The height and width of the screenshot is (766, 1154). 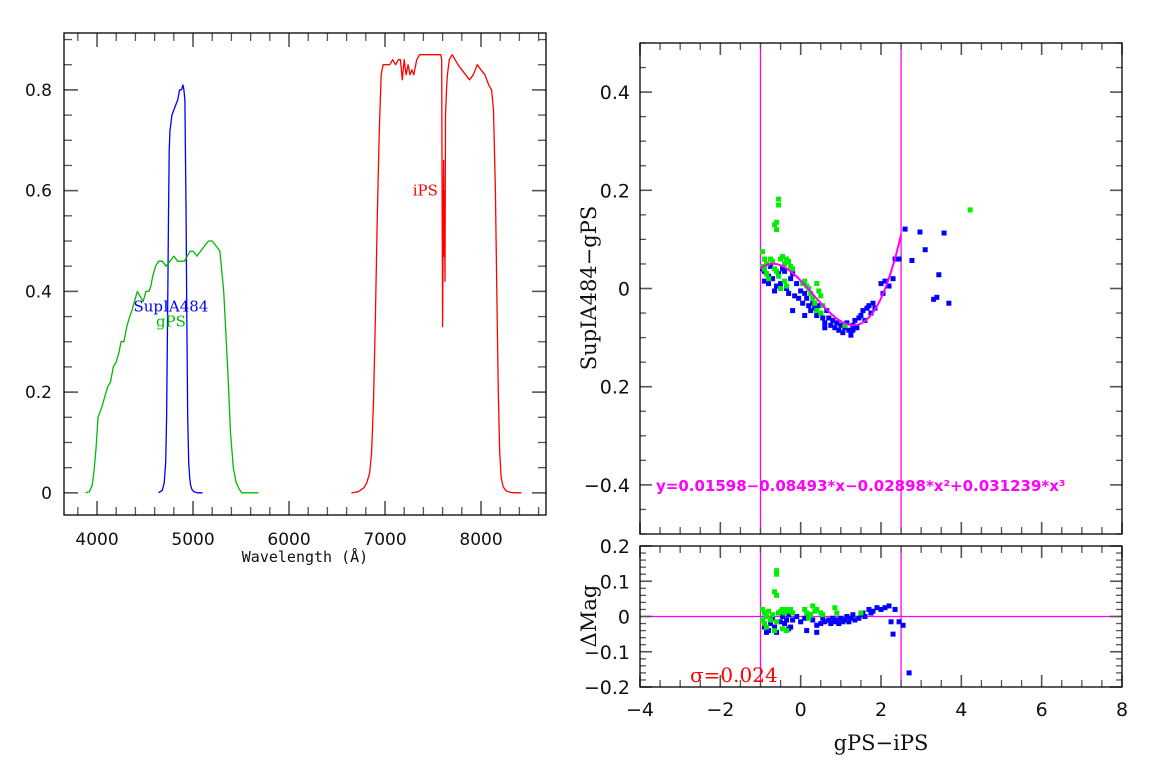 What do you see at coordinates (881, 616) in the screenshot?
I see `residuals-frame` at bounding box center [881, 616].